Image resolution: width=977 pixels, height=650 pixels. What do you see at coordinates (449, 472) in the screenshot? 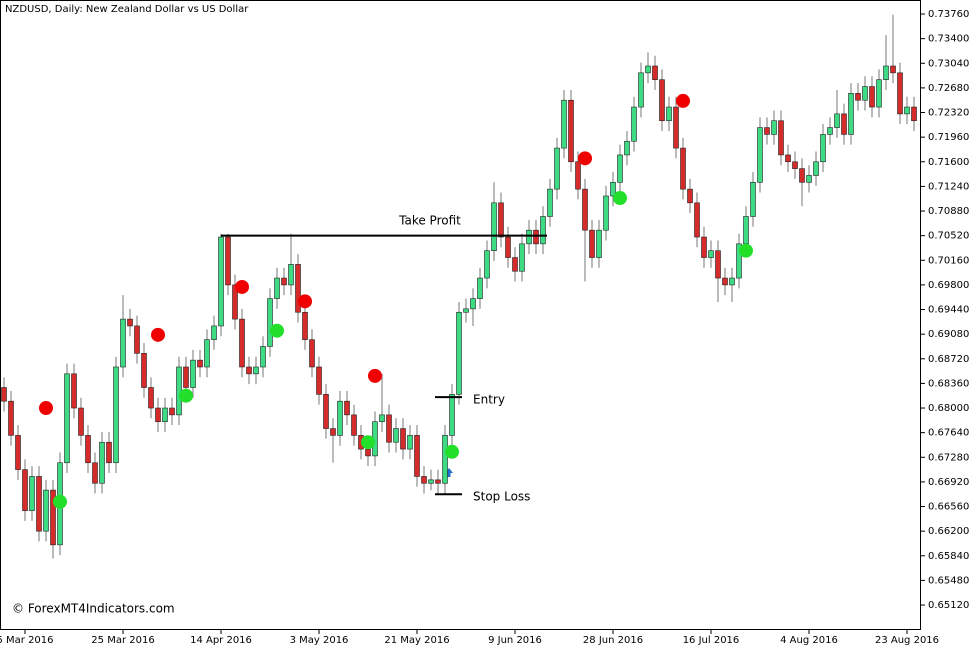
I see `entry-arrow` at bounding box center [449, 472].